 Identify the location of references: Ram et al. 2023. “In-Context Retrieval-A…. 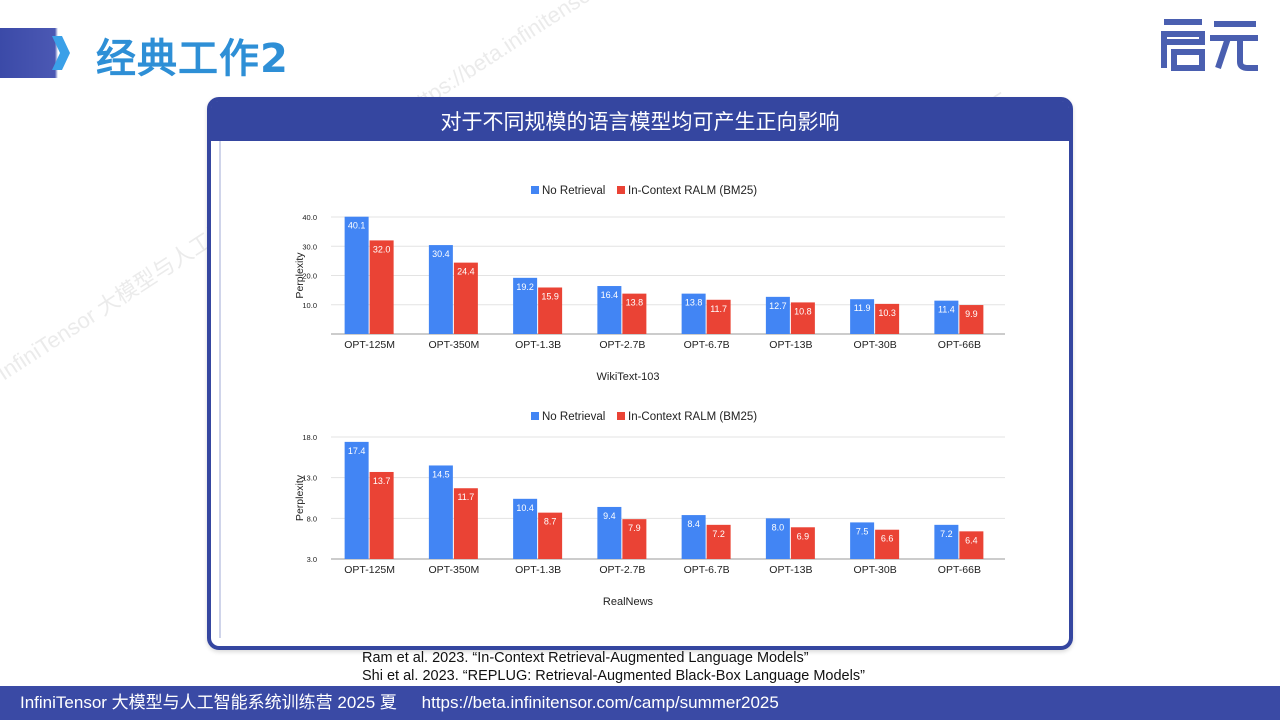
(613, 667).